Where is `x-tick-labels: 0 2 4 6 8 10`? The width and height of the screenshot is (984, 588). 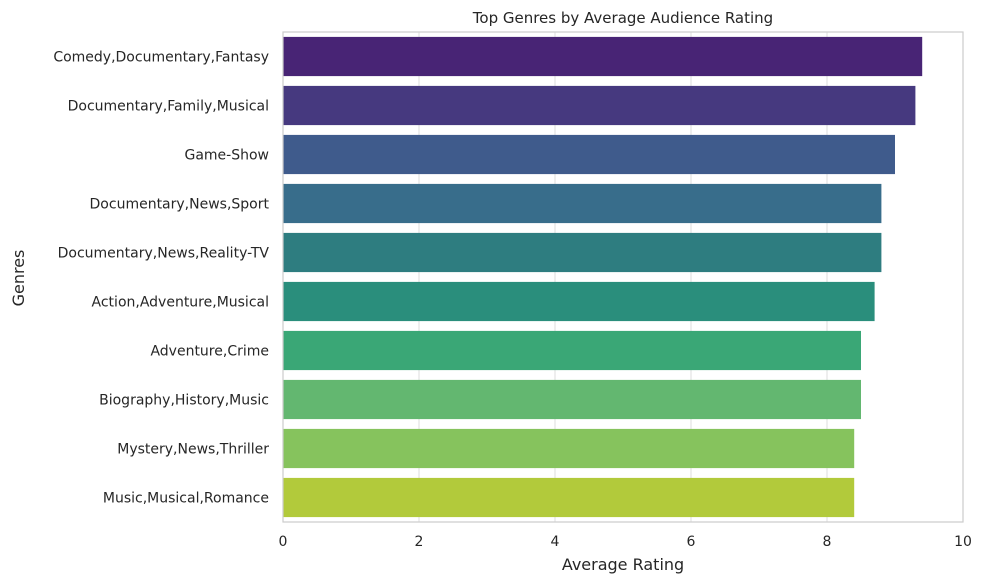
x-tick-labels: 0 2 4 6 8 10 is located at coordinates (625, 542).